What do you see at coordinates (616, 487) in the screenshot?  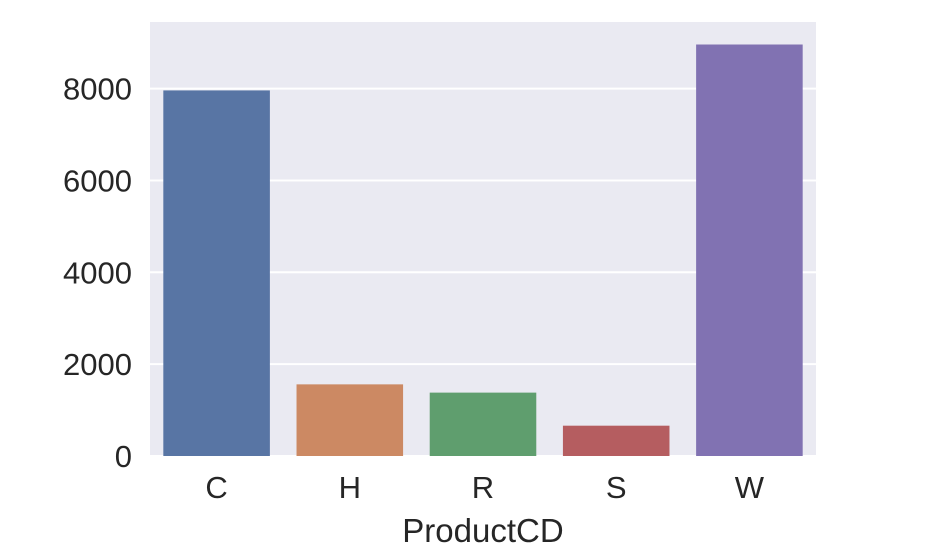 I see `x-tick-label: S` at bounding box center [616, 487].